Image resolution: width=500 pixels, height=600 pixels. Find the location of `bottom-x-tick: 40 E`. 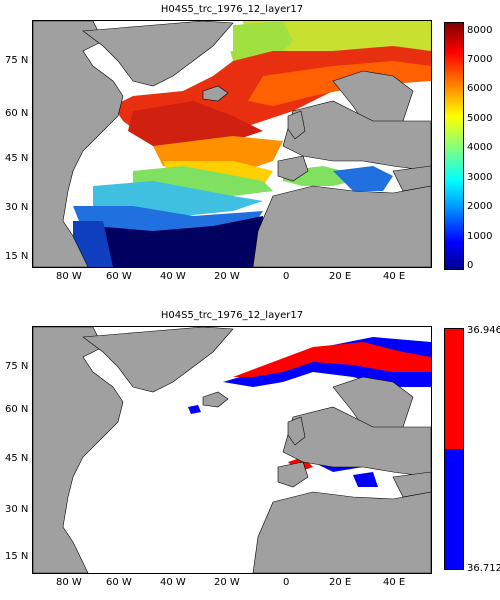

bottom-x-tick: 40 E is located at coordinates (394, 582).